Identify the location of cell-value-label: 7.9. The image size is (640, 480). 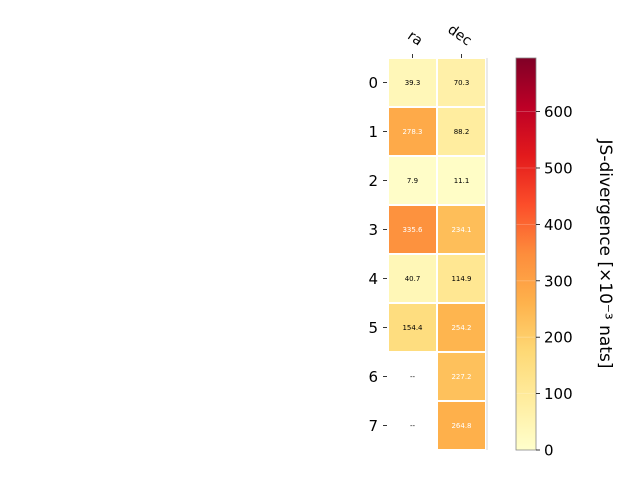
(412, 181).